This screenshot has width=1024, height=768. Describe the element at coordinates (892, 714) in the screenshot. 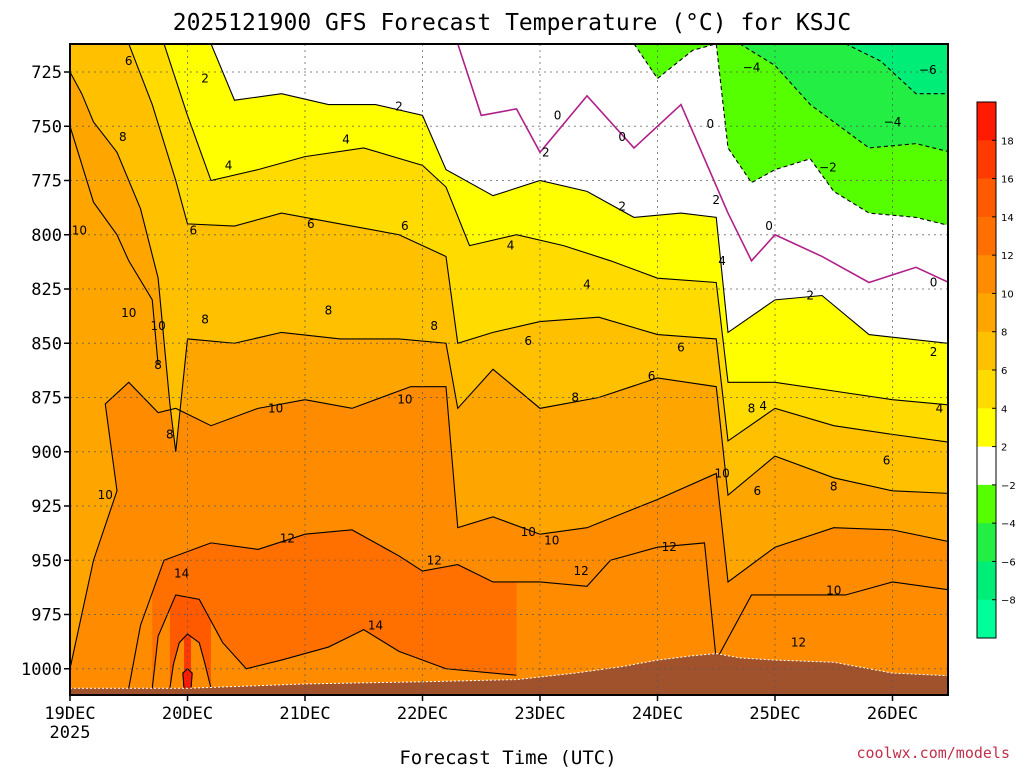

I see `x-tick-label: 26DEC` at that location.